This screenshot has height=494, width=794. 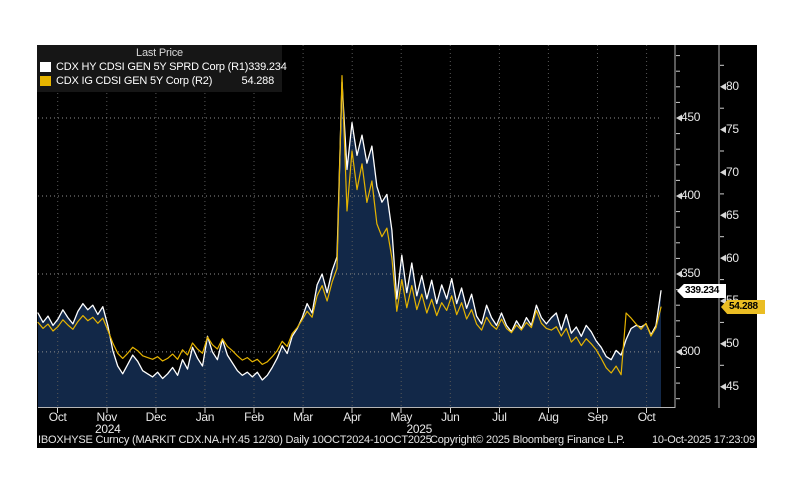 I want to click on x-tick-label-sep-11: Sep, so click(x=597, y=417).